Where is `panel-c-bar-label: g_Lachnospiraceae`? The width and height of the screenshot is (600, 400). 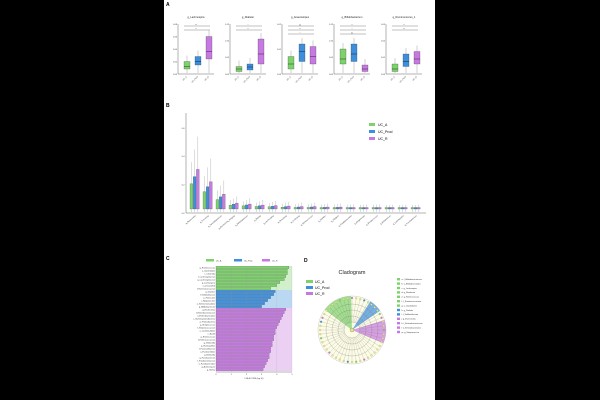 panel-c-bar-label: g_Lachnospiraceae is located at coordinates (207, 280).